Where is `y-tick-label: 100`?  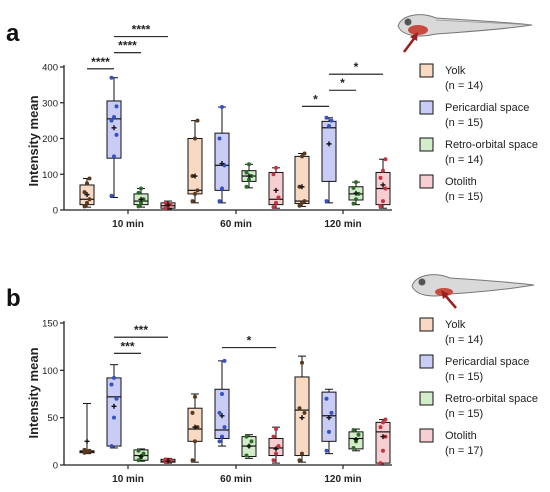
y-tick-label: 100 is located at coordinates (50, 175).